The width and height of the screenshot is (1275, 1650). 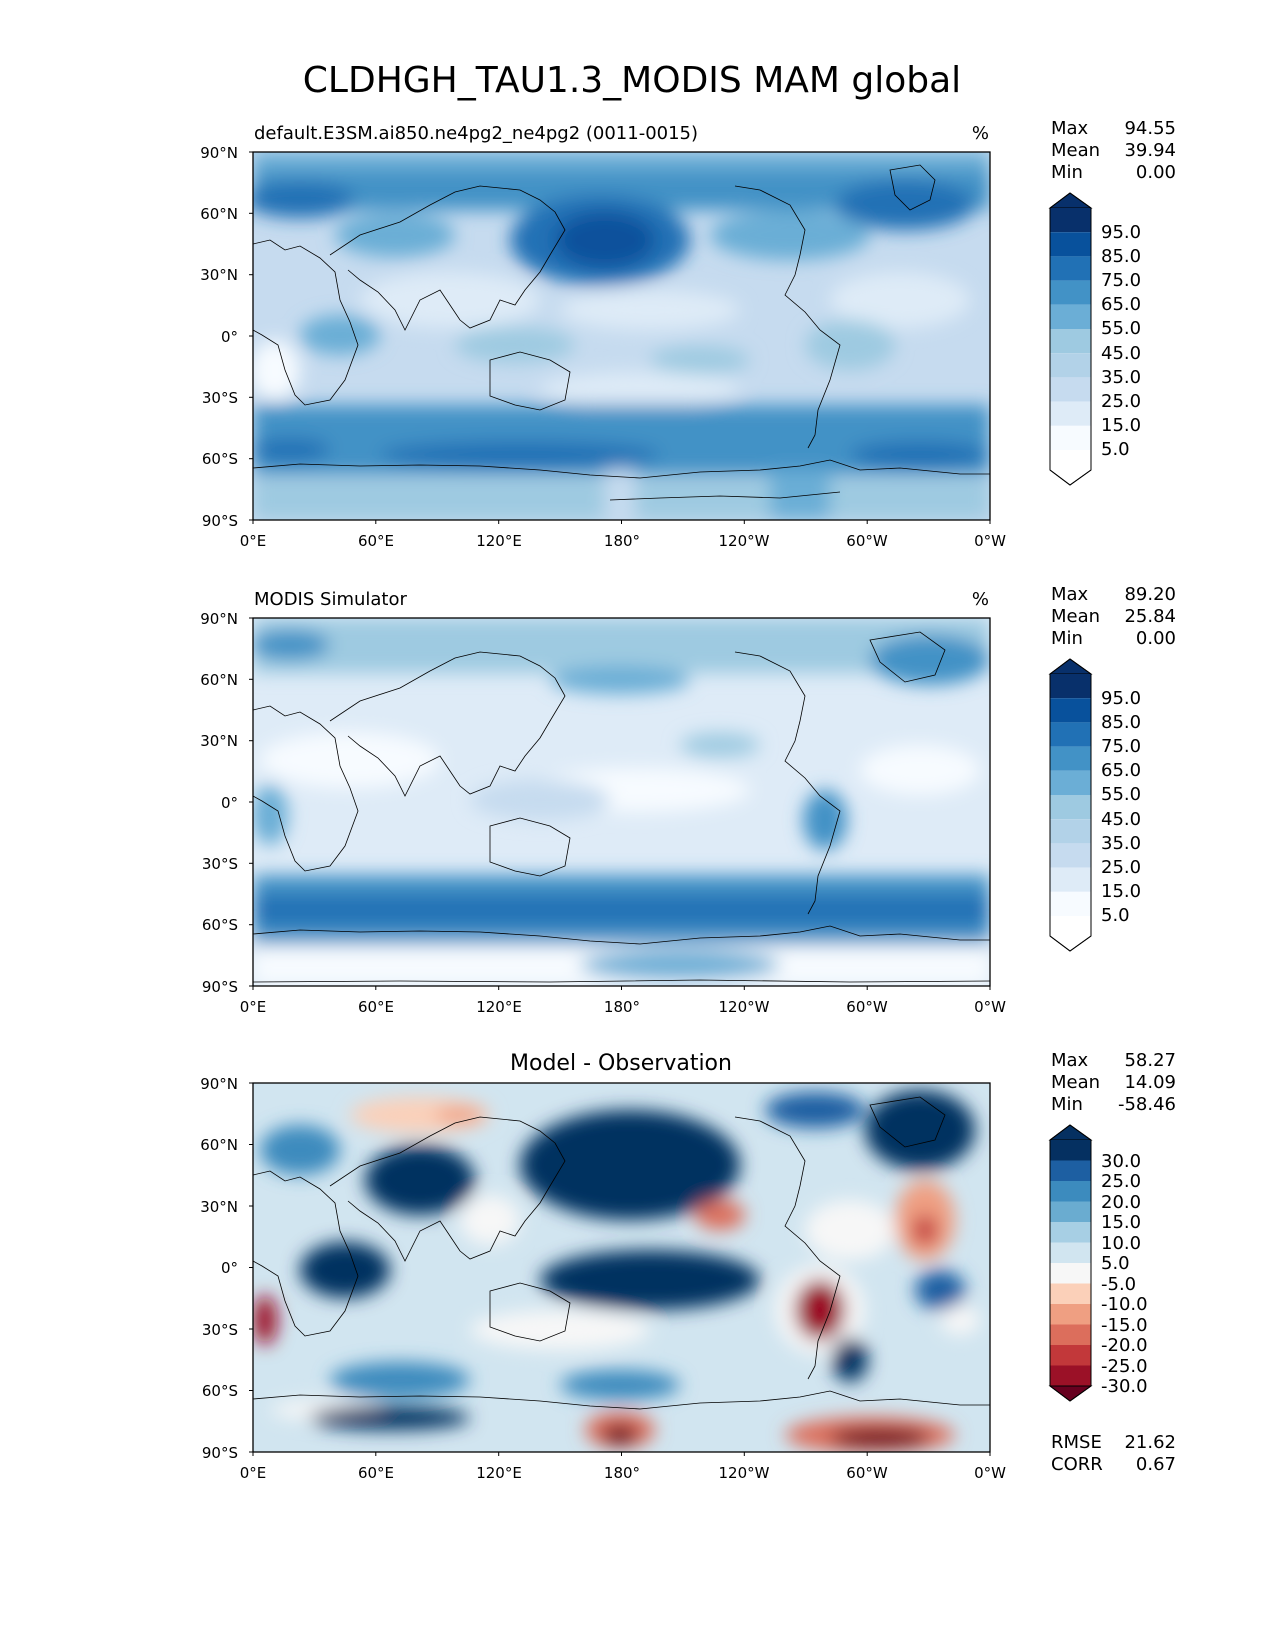 I want to click on stats-box: Max 58.27 Mean 14.09 Min -58.46, so click(x=1113, y=1082).